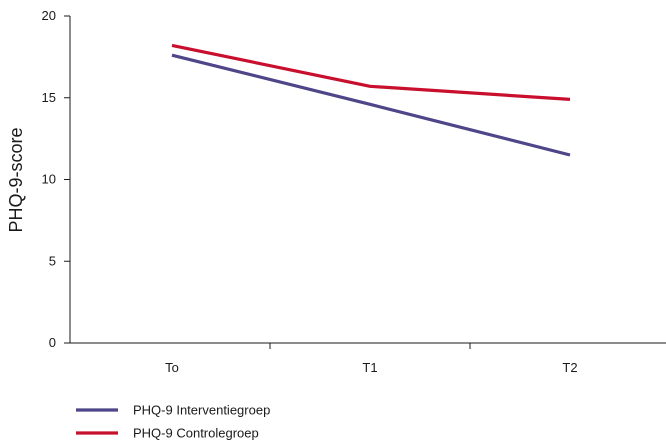  Describe the element at coordinates (49, 179) in the screenshot. I see `y-tick-label: 10` at that location.